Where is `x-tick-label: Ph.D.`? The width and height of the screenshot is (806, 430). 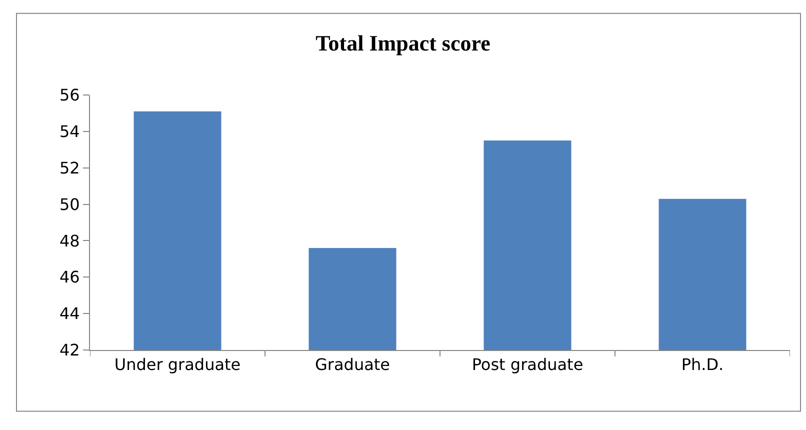 x-tick-label: Ph.D. is located at coordinates (702, 364).